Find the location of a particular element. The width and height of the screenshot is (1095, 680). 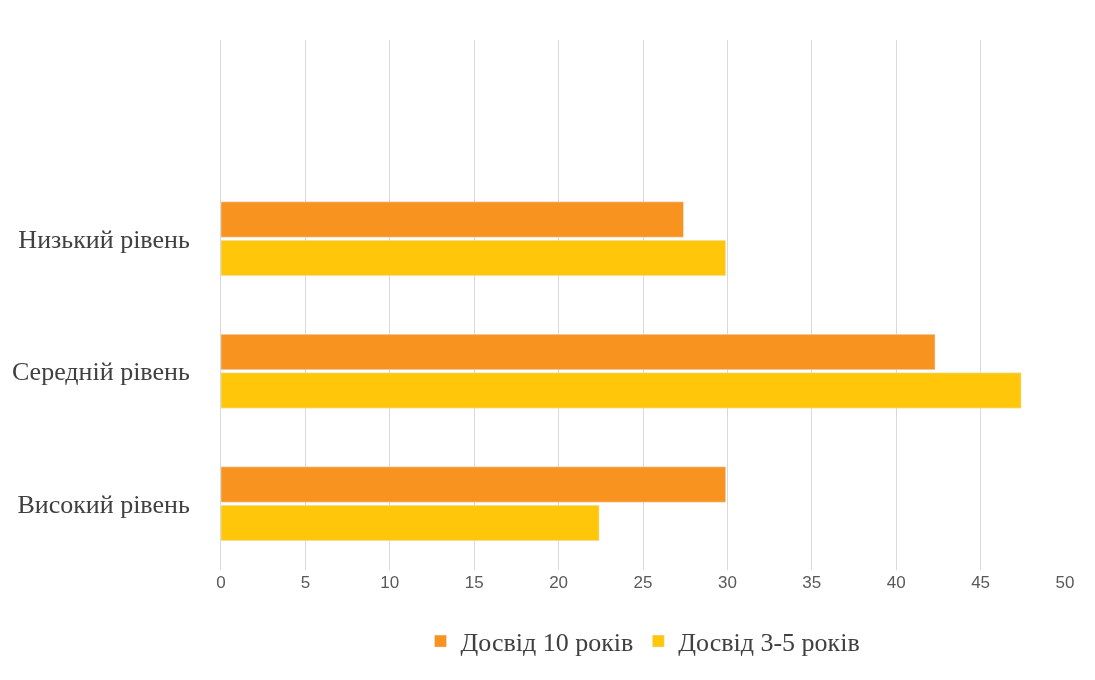

x-tick-label: 35 is located at coordinates (812, 582).